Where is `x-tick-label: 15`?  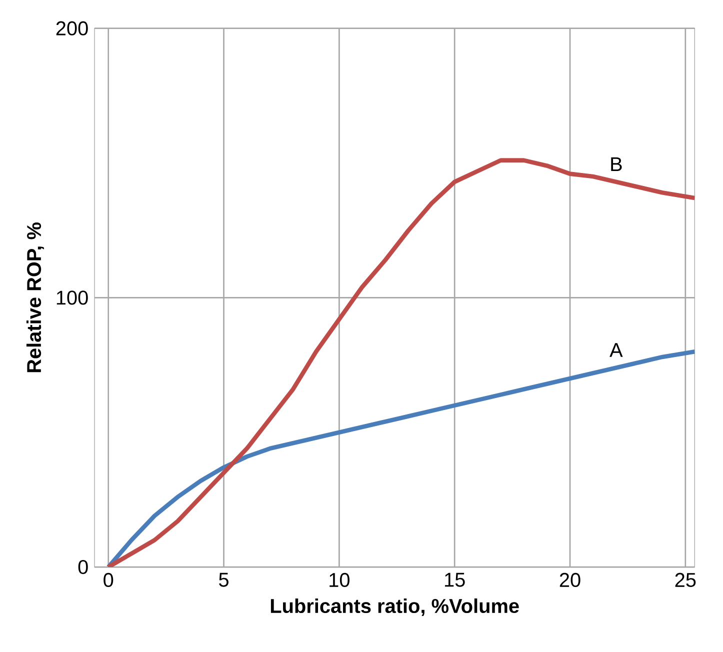
x-tick-label: 15 is located at coordinates (455, 579).